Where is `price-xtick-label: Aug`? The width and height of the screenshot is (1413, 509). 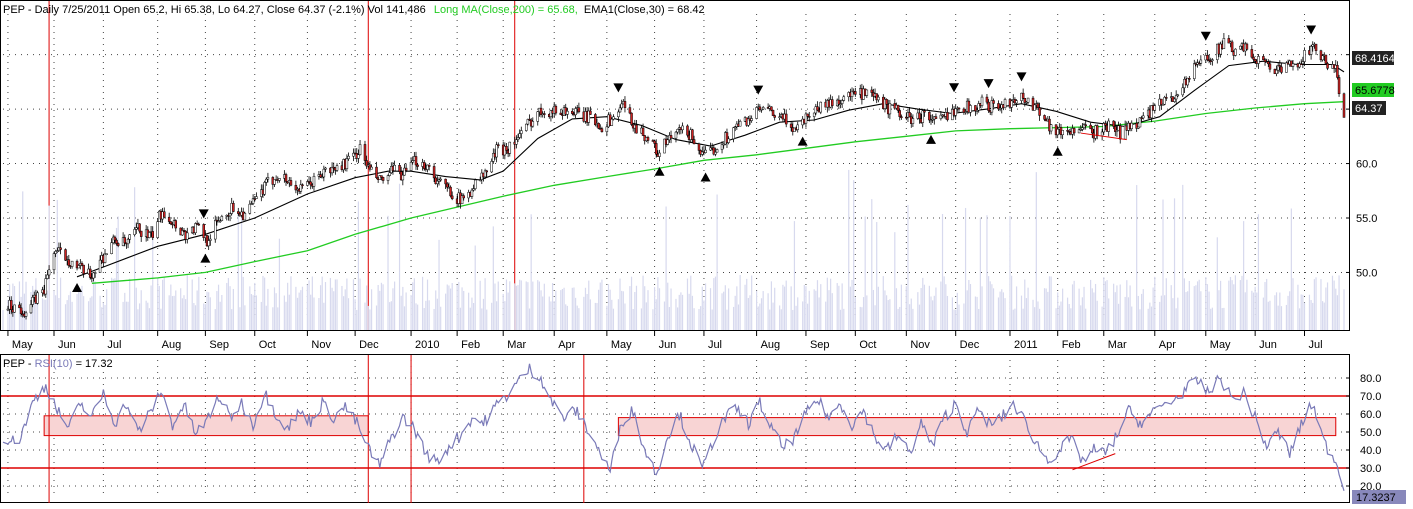
price-xtick-label: Aug is located at coordinates (771, 345).